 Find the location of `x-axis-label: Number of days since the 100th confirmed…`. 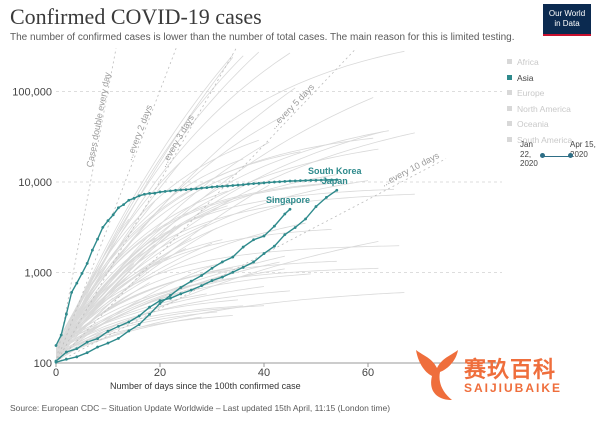

x-axis-label: Number of days since the 100th confirmed… is located at coordinates (205, 386).